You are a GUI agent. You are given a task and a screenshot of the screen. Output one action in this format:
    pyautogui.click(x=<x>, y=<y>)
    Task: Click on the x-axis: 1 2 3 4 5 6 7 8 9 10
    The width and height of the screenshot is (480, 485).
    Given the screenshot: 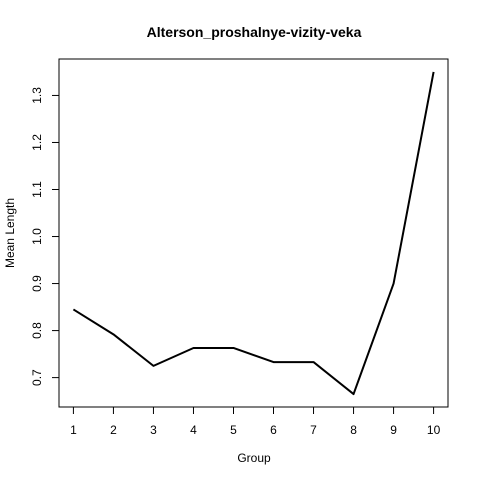 What is the action you would take?
    pyautogui.click(x=255, y=422)
    